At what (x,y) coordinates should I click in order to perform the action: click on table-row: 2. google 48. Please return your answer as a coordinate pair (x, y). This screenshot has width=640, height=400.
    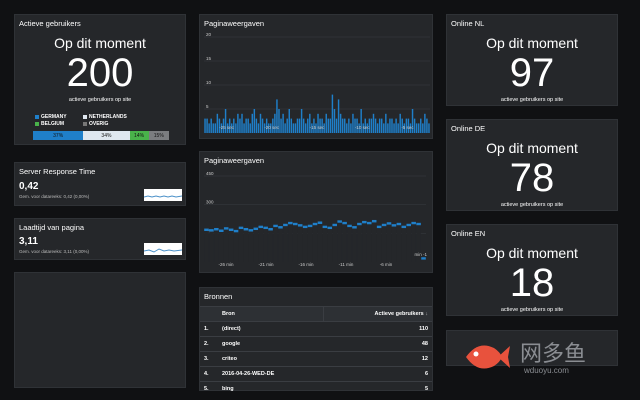
    Looking at the image, I should click on (316, 344).